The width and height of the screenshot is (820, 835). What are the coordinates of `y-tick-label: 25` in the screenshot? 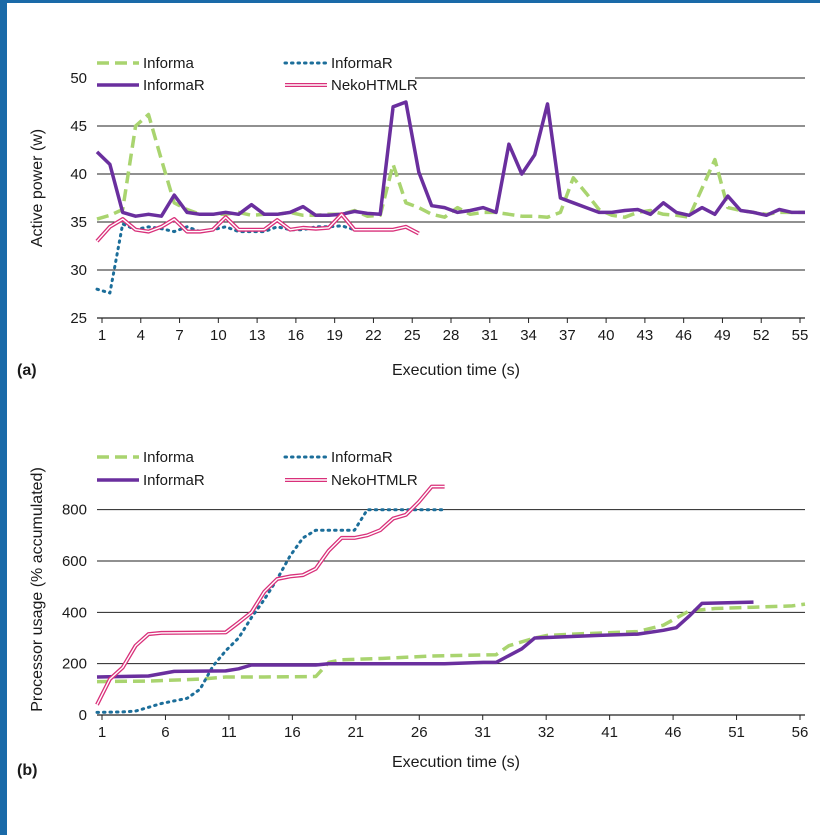 It's located at (78, 318).